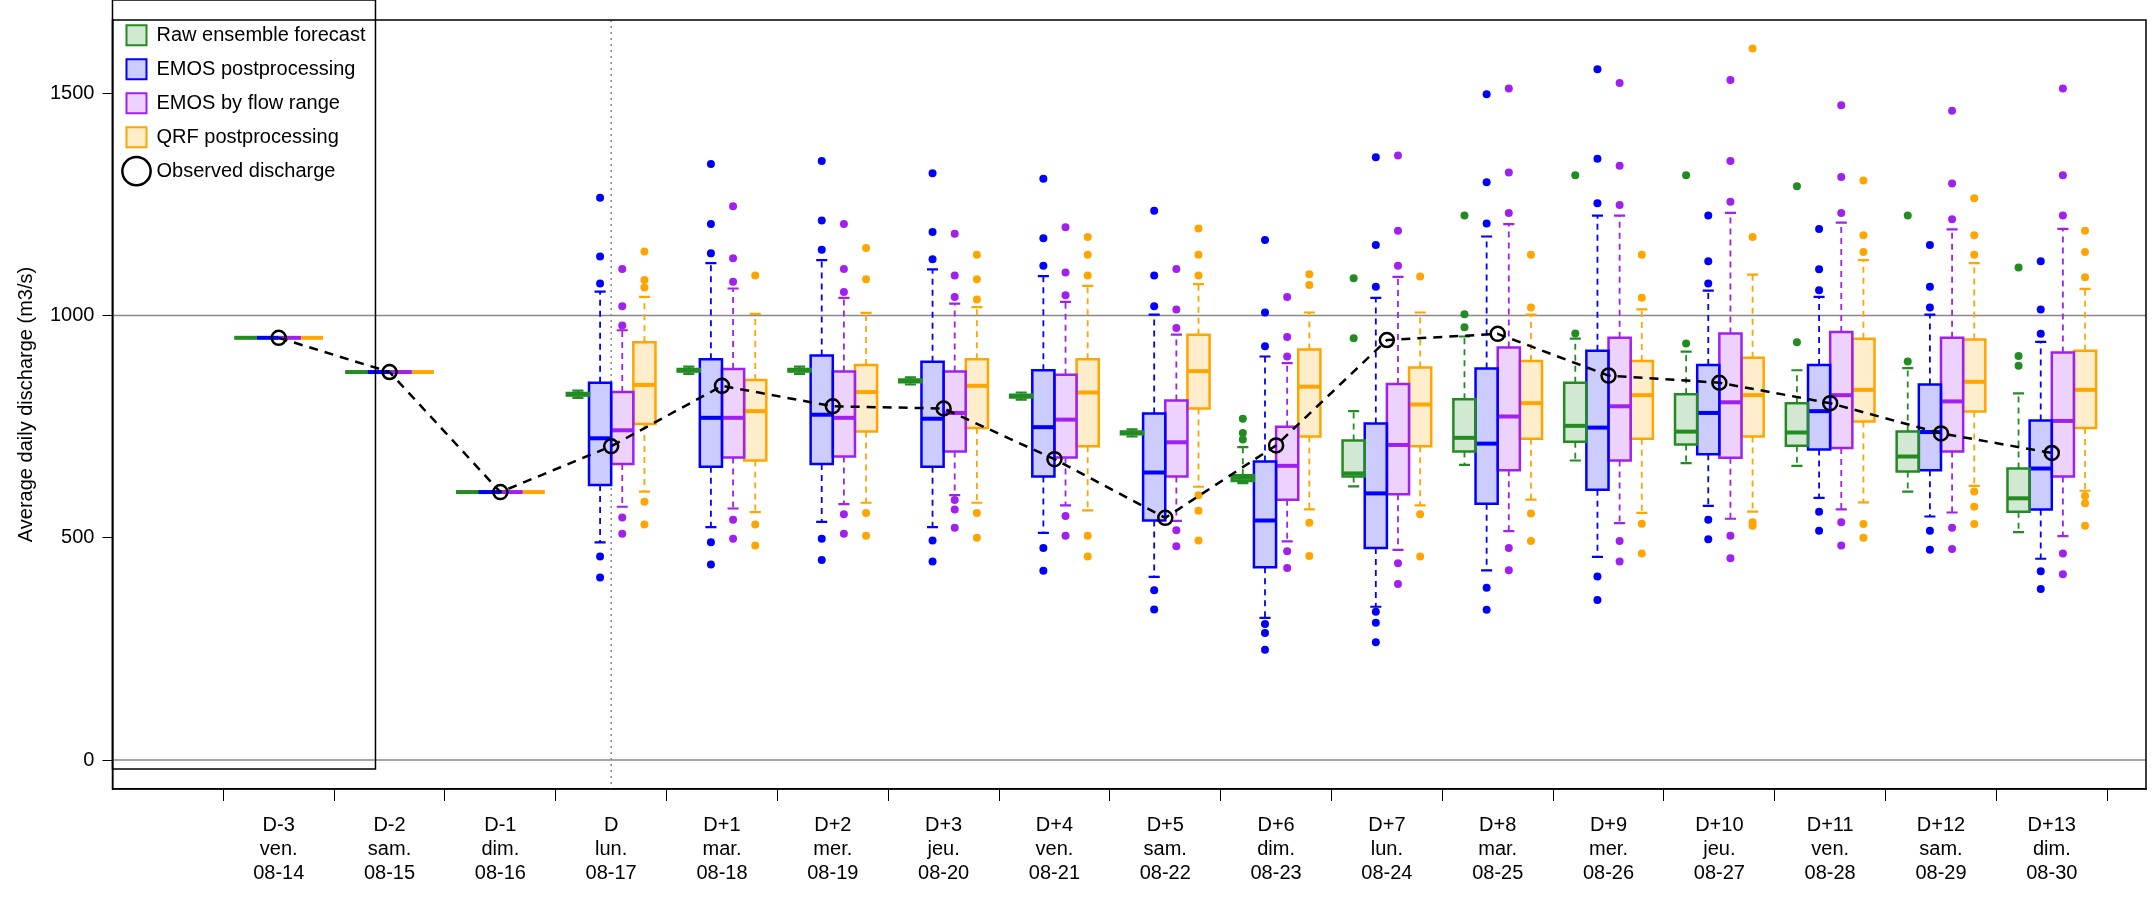 Image resolution: width=2156 pixels, height=907 pixels. Describe the element at coordinates (78, 536) in the screenshot. I see `y-tick-label: 500` at that location.